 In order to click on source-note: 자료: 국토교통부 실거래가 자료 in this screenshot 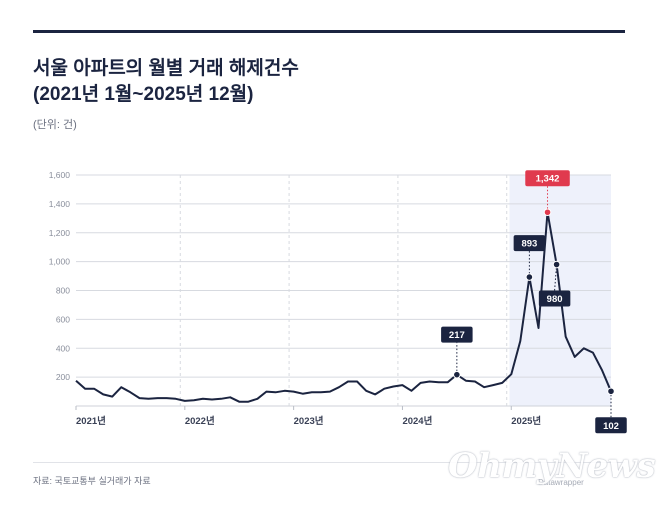, I will do `click(92, 481)`.